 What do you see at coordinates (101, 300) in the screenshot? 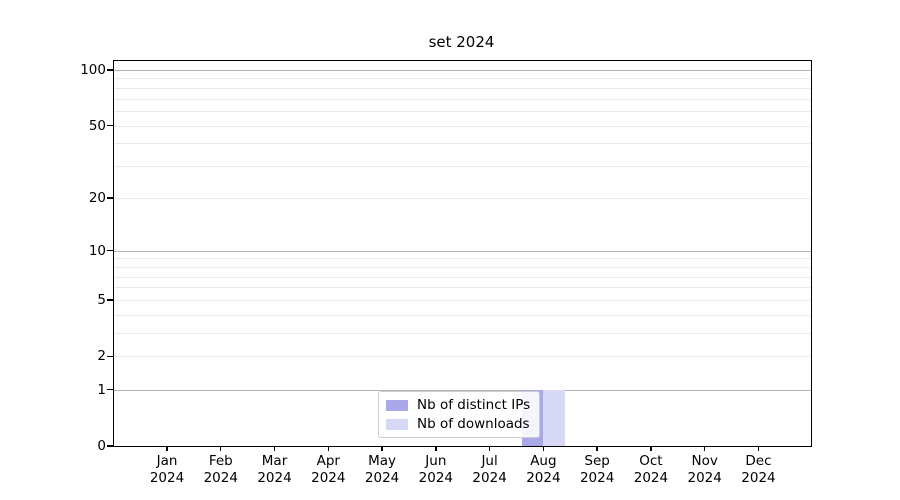
I see `y-axis-tick-label: 5` at bounding box center [101, 300].